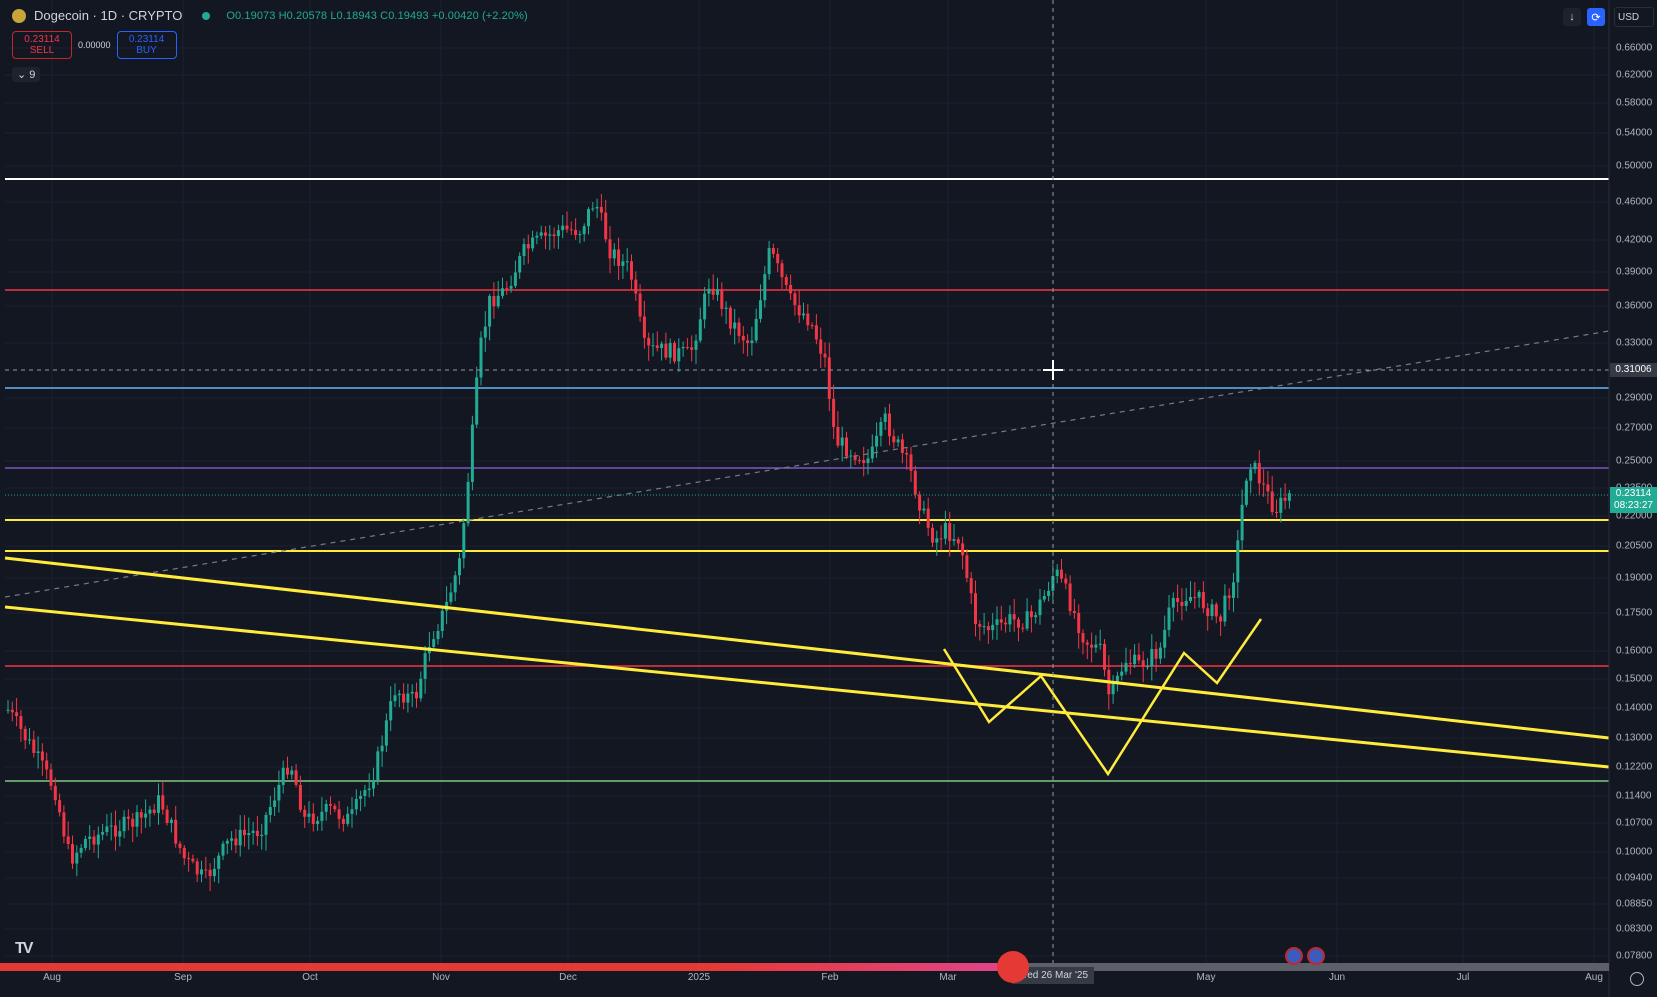 The image size is (1657, 997). I want to click on price-tick: 0.25000, so click(1634, 461).